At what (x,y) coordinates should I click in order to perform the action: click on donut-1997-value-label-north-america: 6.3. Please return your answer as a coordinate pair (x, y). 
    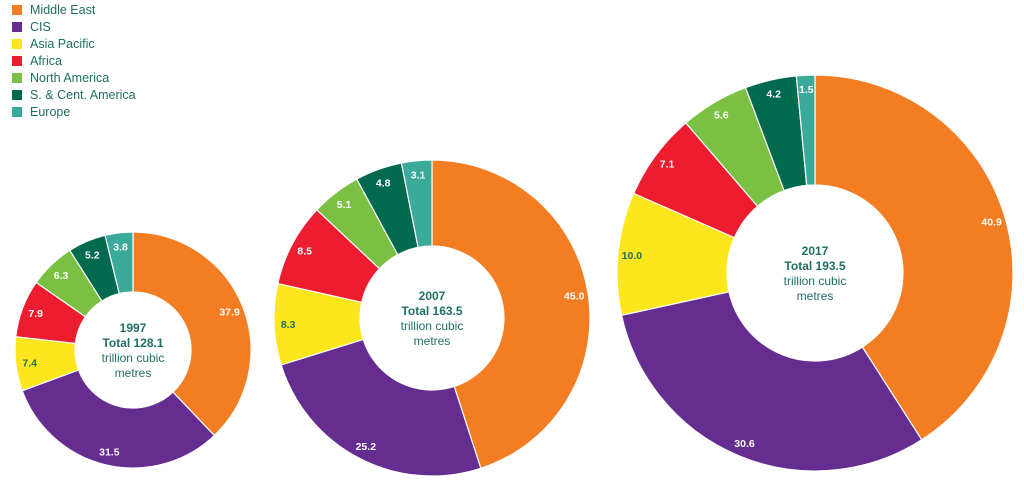
    Looking at the image, I should click on (61, 276).